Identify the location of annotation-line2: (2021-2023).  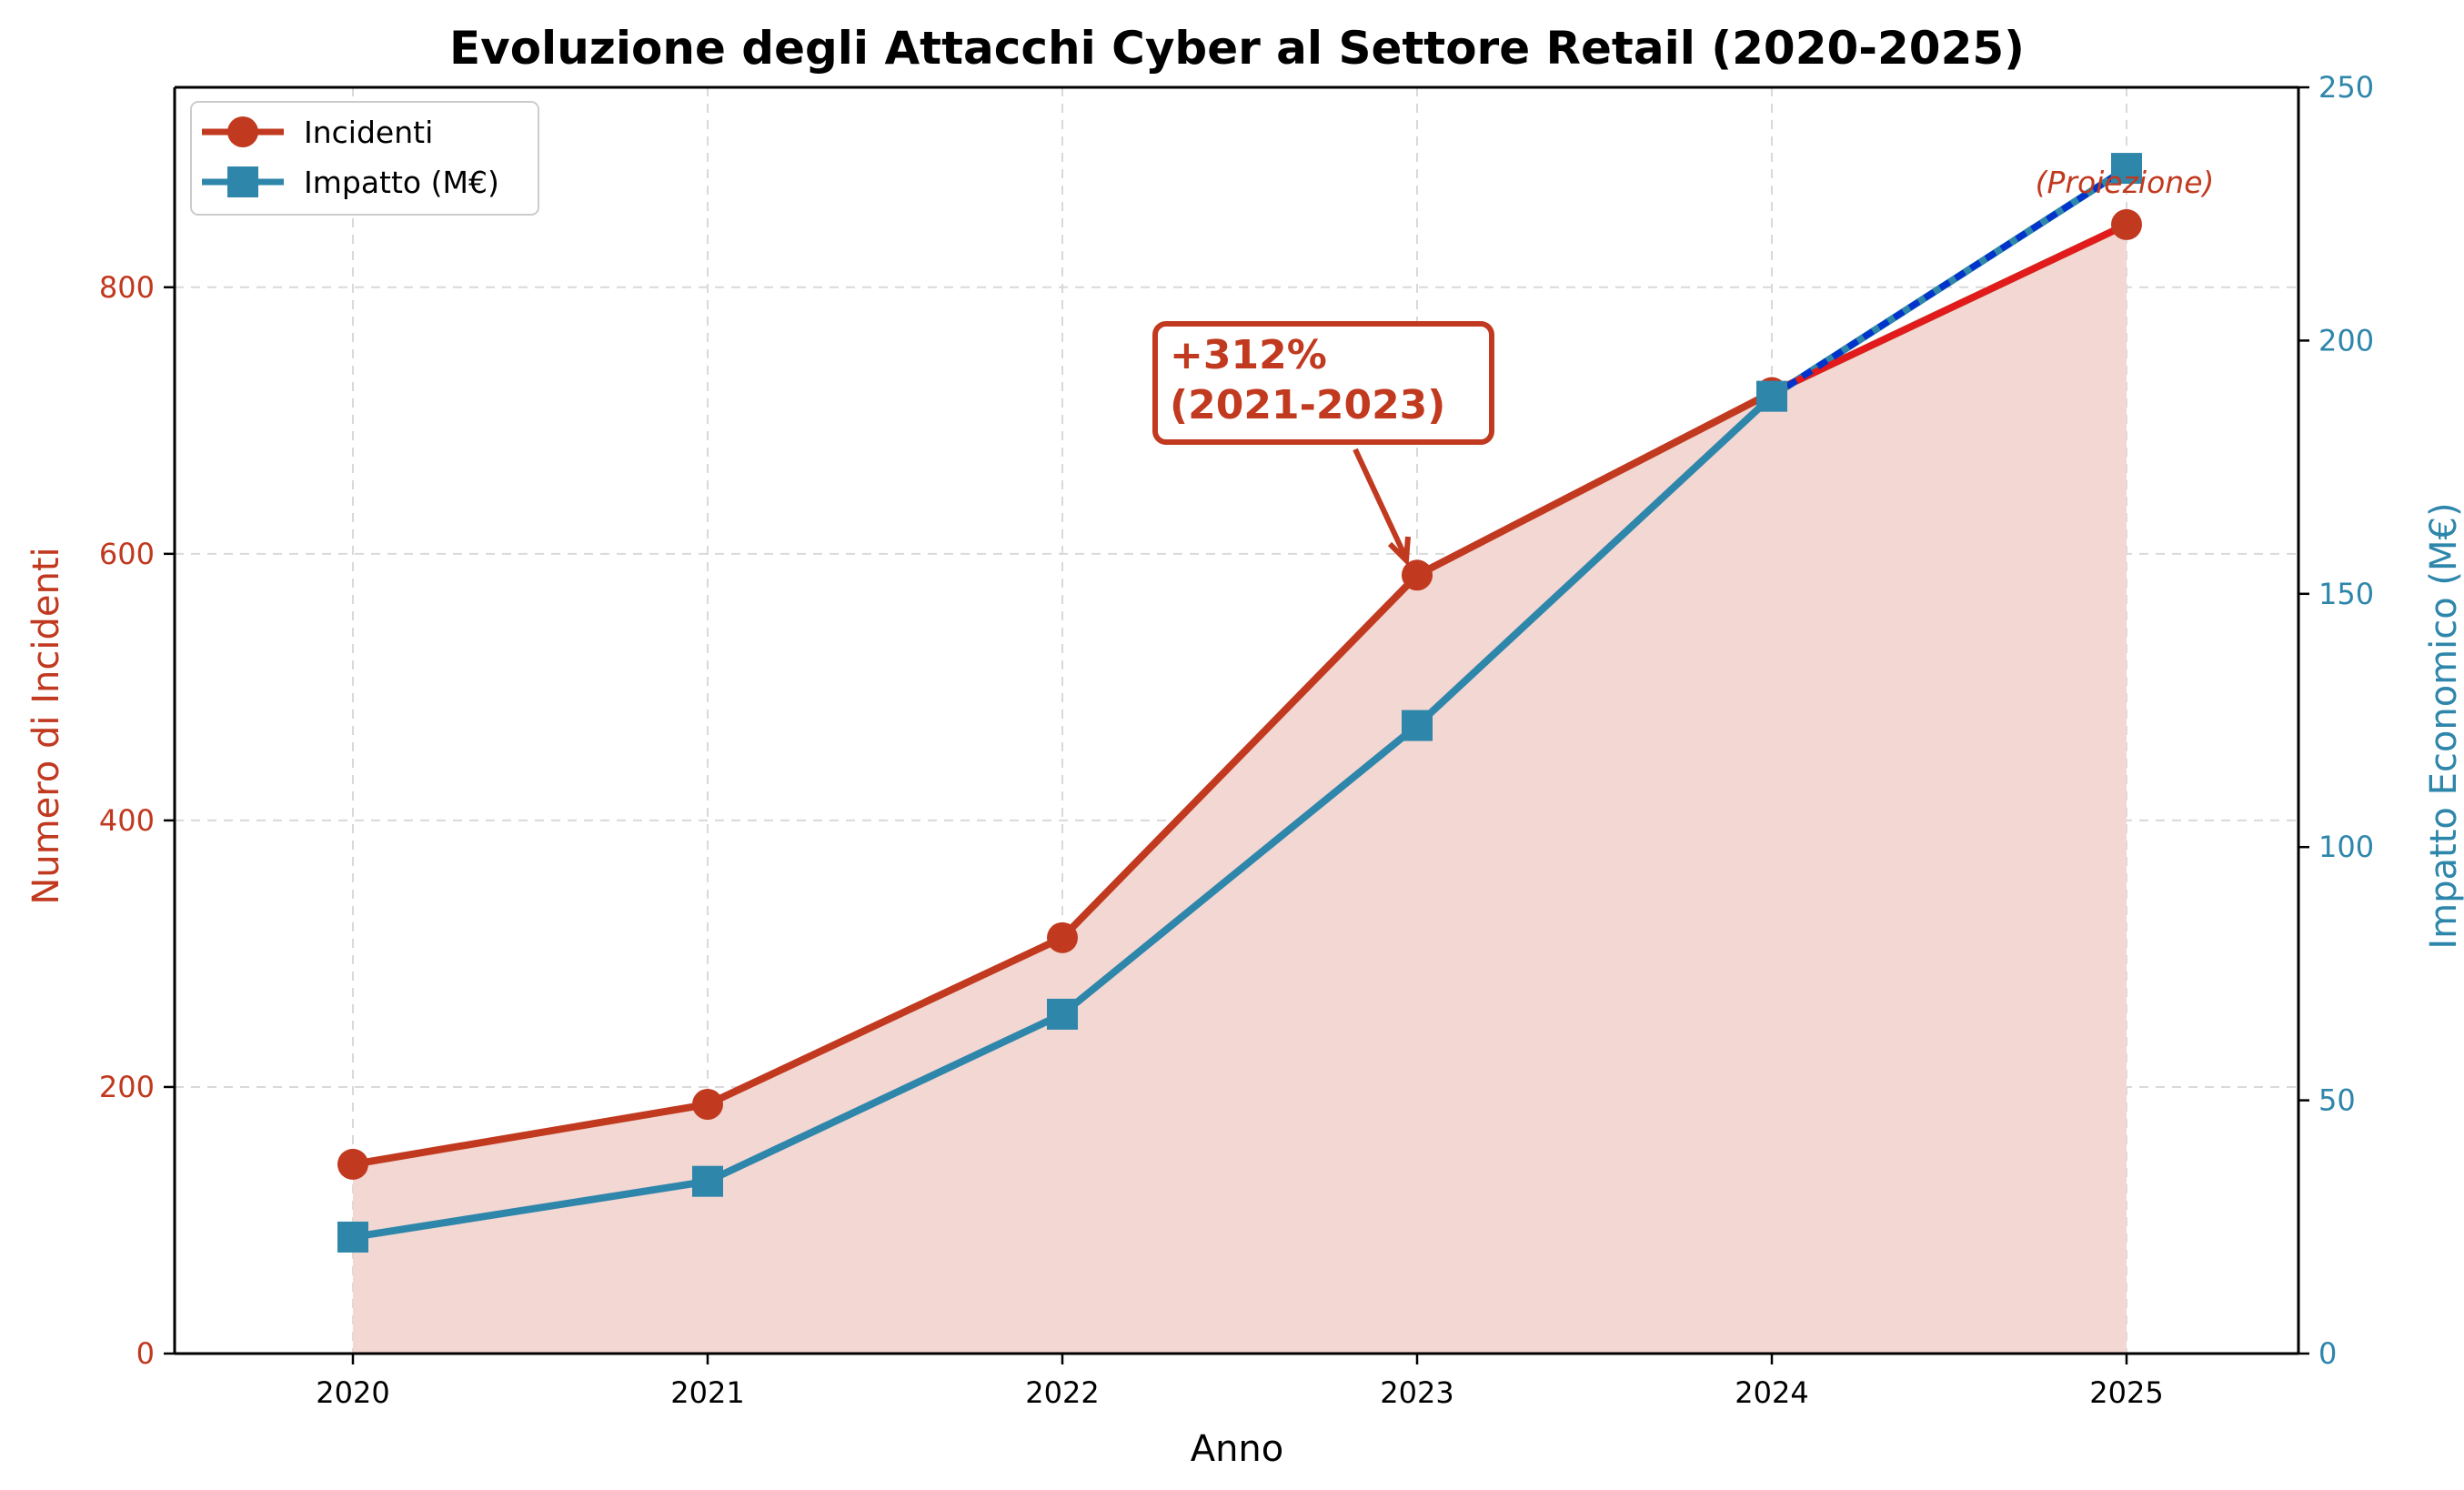
(1307, 405).